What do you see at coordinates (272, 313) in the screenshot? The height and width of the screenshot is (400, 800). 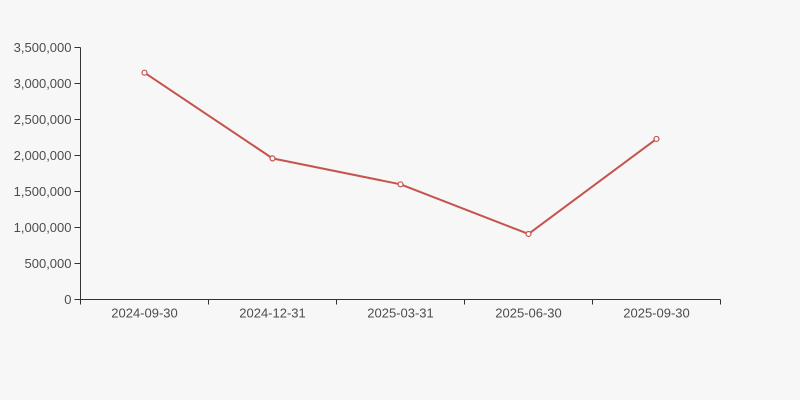 I see `x-axis-tick-label: 2024-12-31` at bounding box center [272, 313].